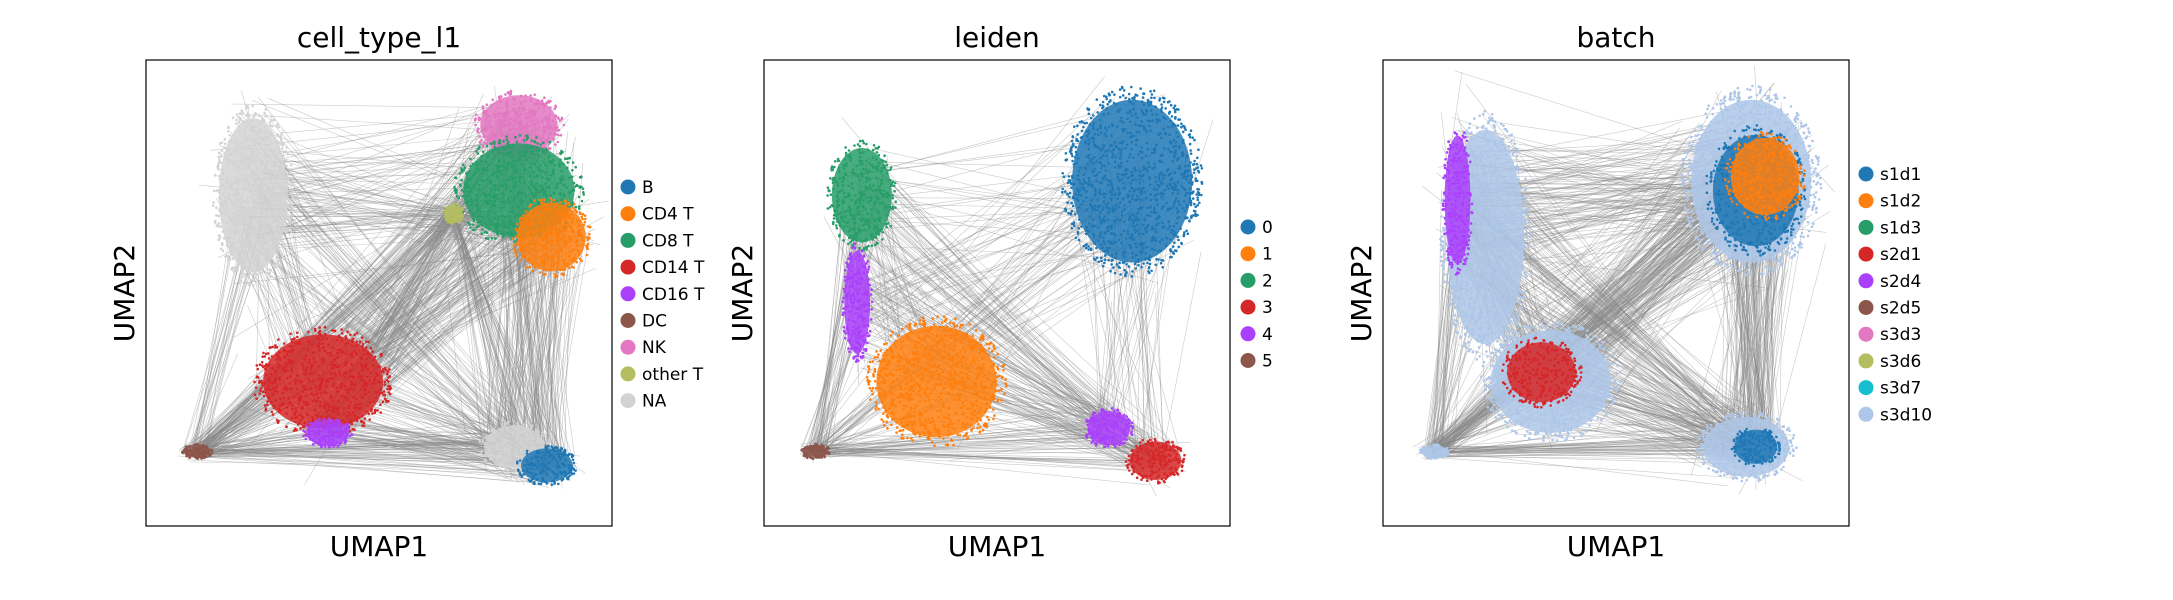  What do you see at coordinates (628, 214) in the screenshot?
I see `legend-marker` at bounding box center [628, 214].